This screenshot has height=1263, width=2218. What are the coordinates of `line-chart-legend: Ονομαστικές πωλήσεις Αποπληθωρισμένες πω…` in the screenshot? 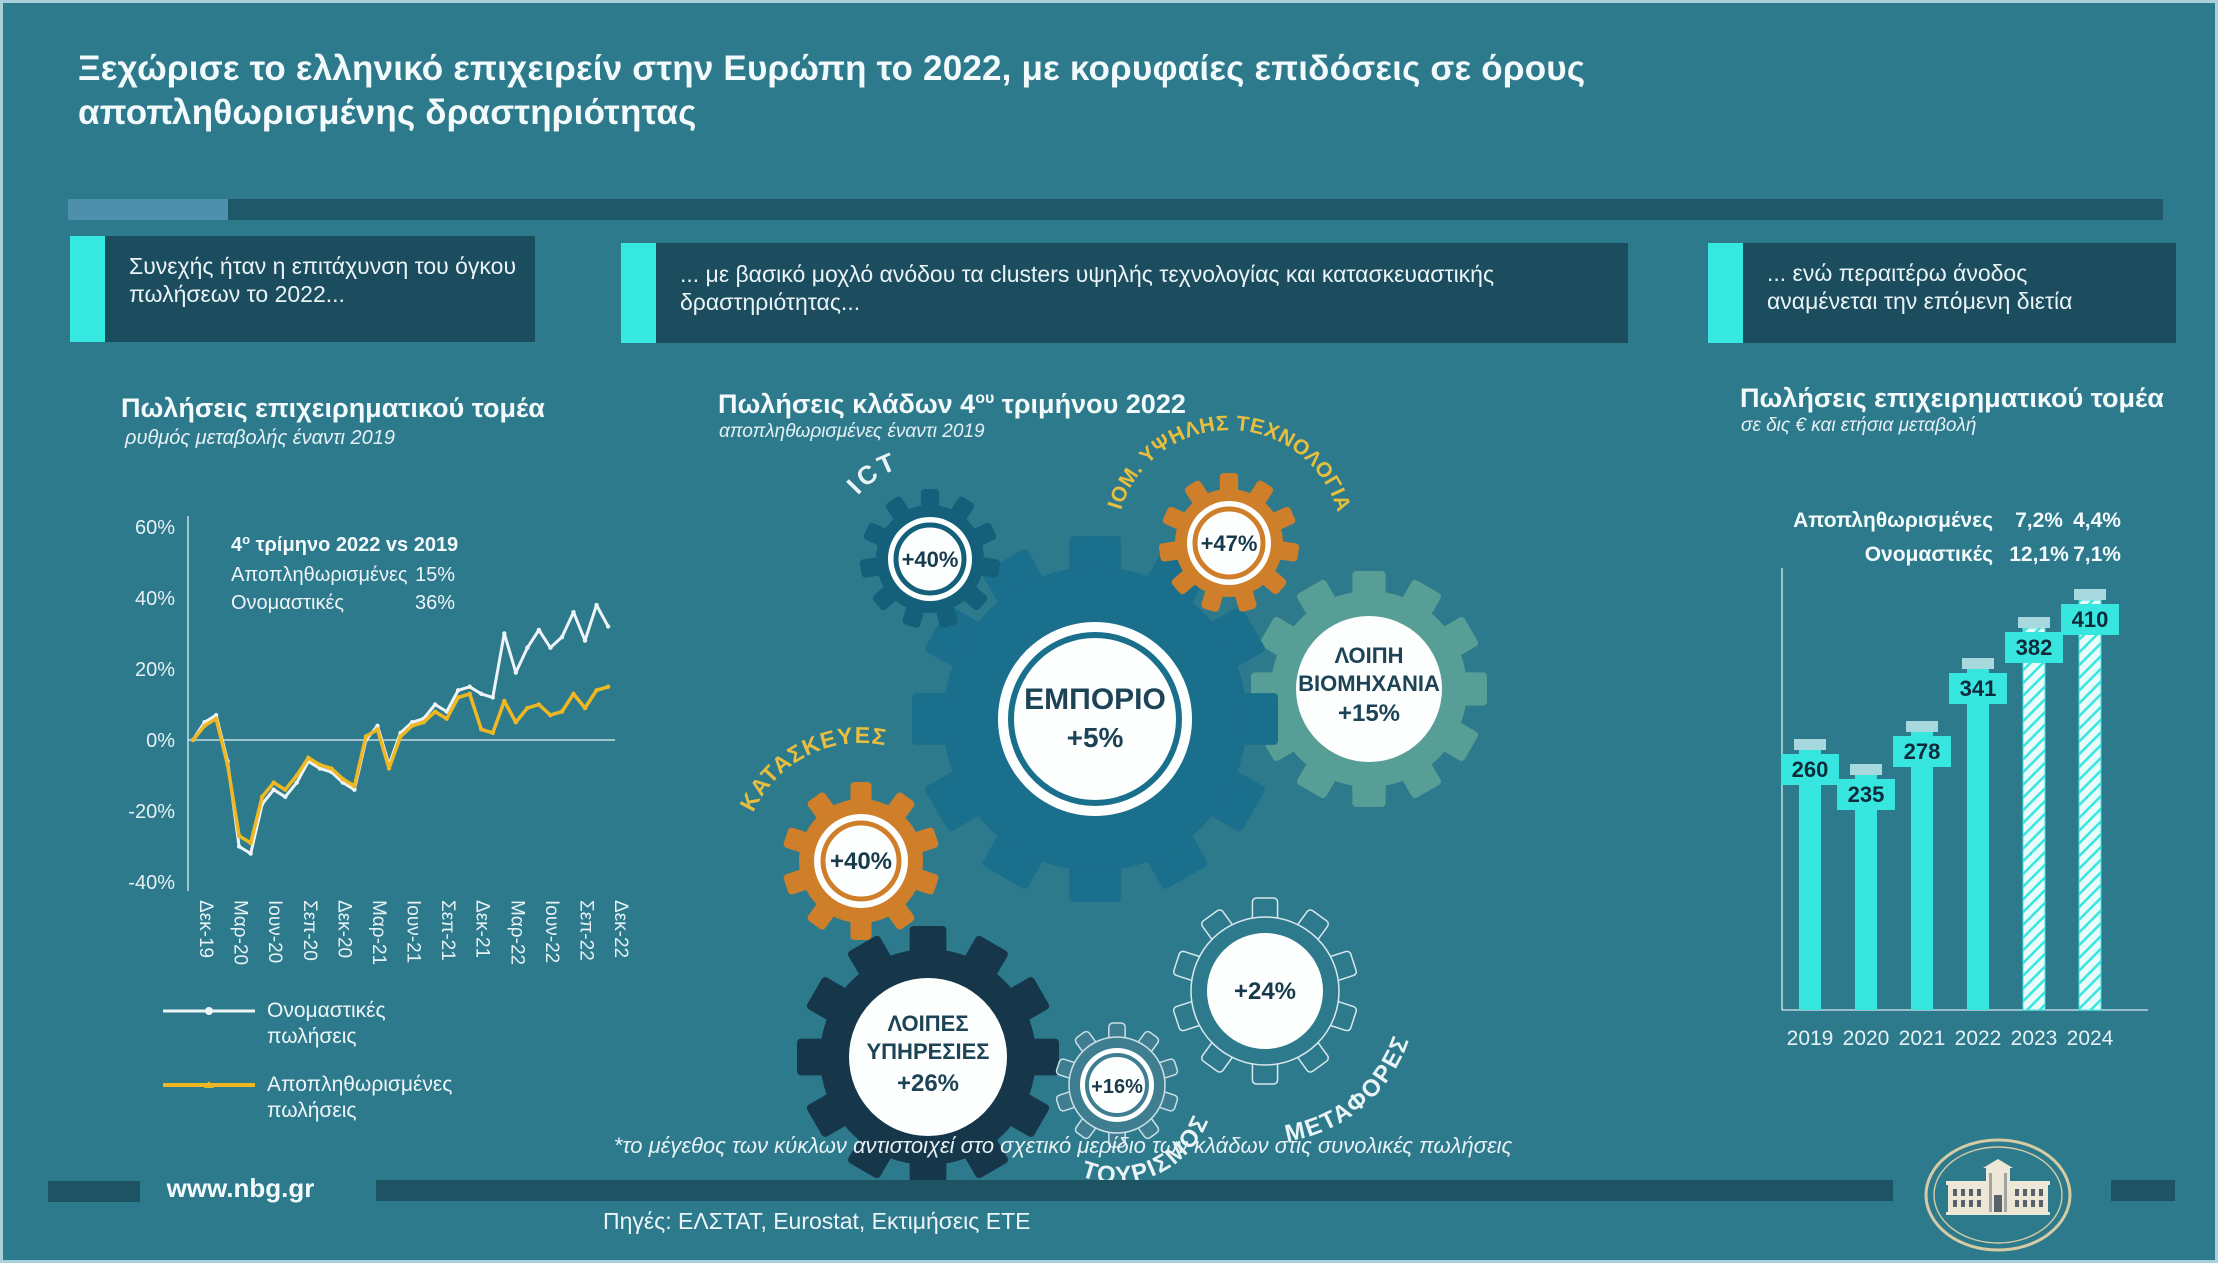 It's located at (328, 1072).